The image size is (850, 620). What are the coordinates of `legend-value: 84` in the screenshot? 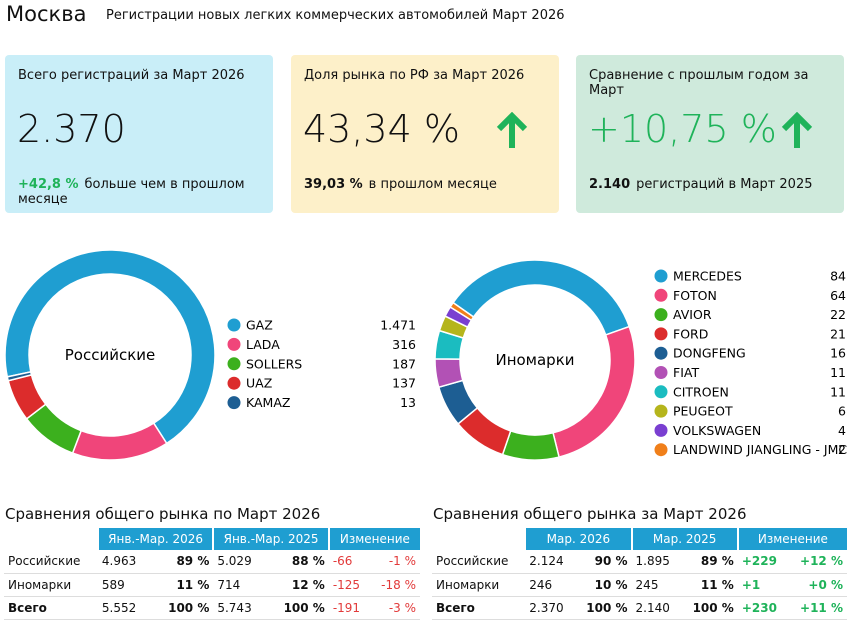 It's located at (838, 276).